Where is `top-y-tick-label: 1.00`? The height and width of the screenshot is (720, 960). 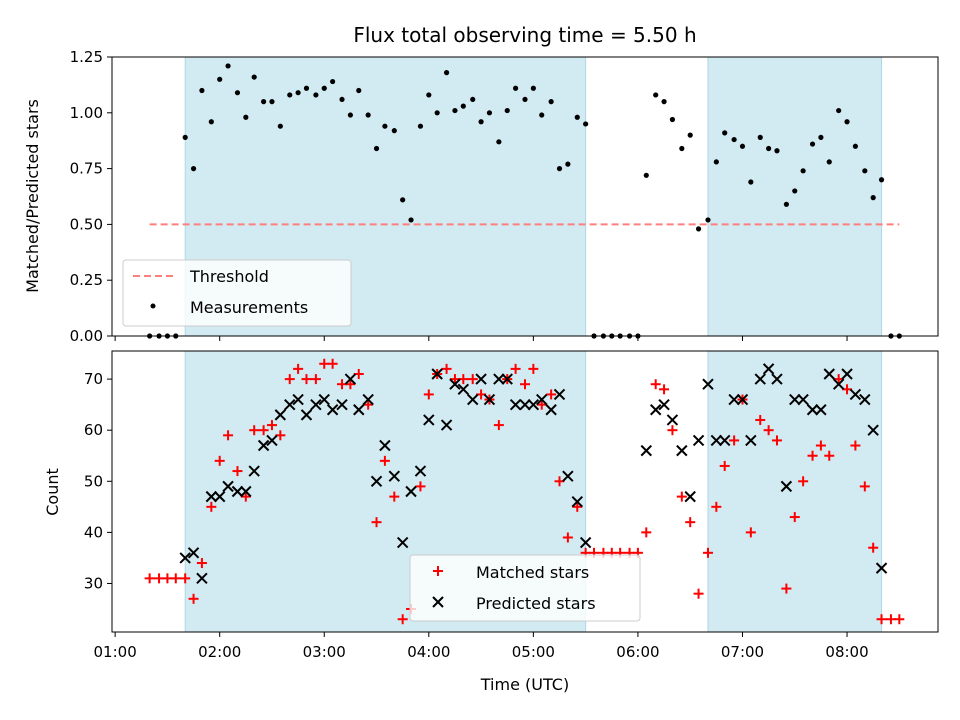 top-y-tick-label: 1.00 is located at coordinates (86, 113).